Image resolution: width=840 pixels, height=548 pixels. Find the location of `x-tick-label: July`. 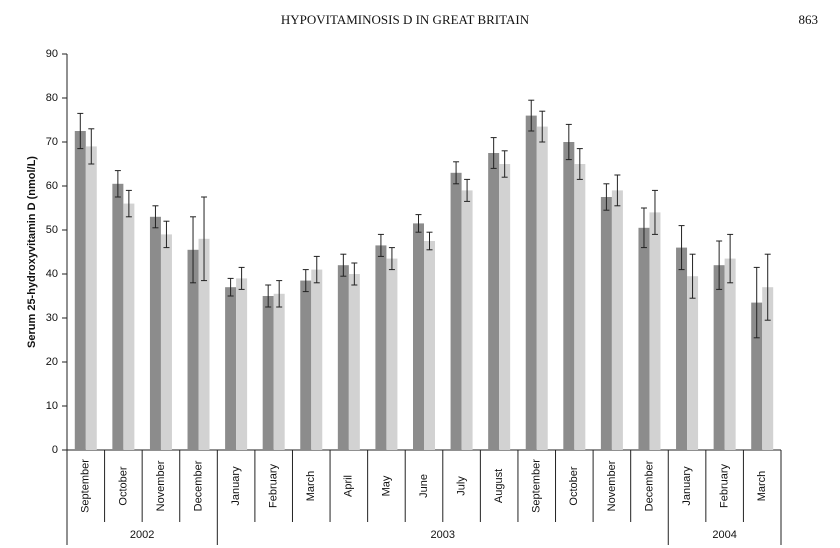

x-tick-label: July is located at coordinates (461, 486).